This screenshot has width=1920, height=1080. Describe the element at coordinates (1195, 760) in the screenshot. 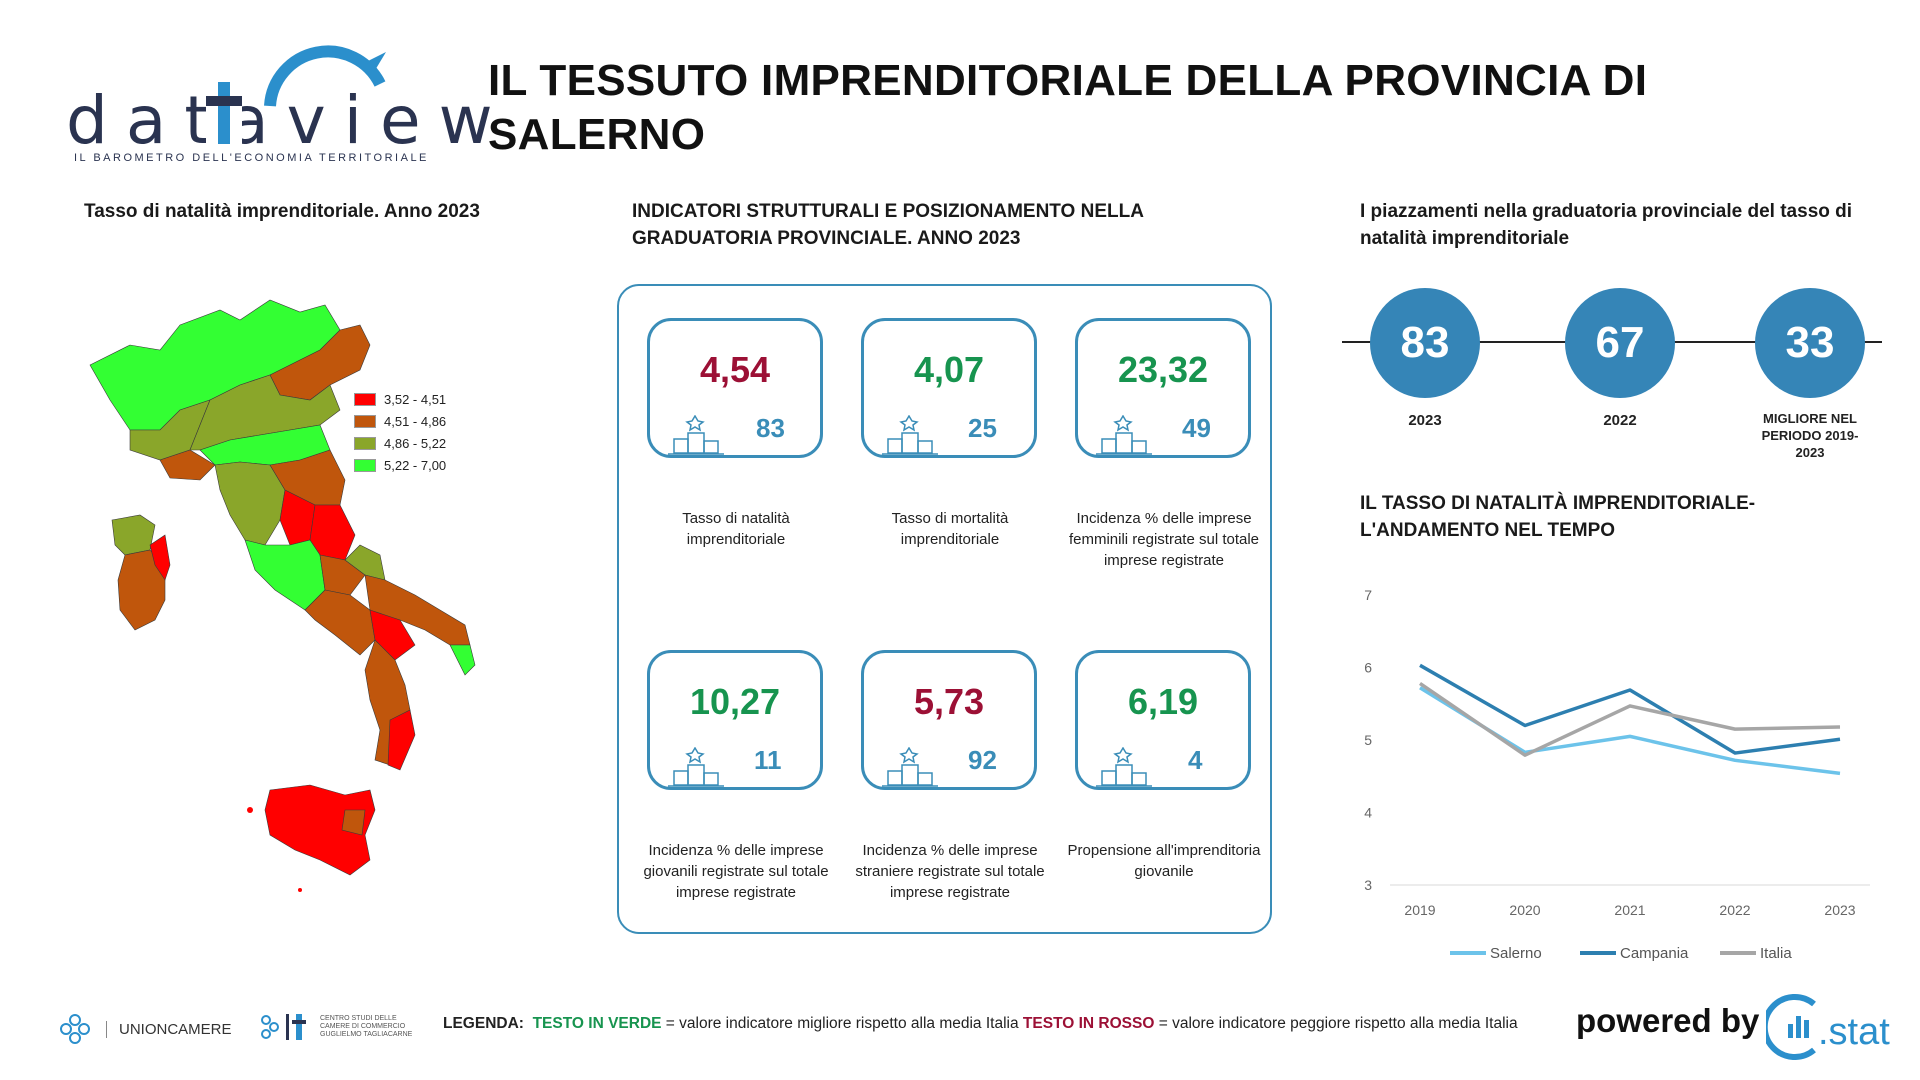

I see `indicator-rank: 4` at that location.